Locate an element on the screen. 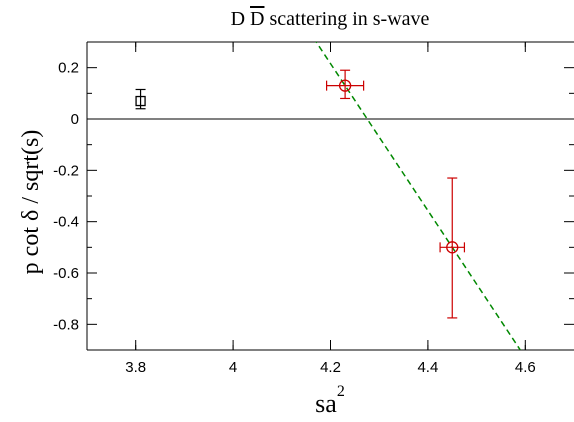 The image size is (574, 422). x-axis-title: sa2 is located at coordinates (330, 400).